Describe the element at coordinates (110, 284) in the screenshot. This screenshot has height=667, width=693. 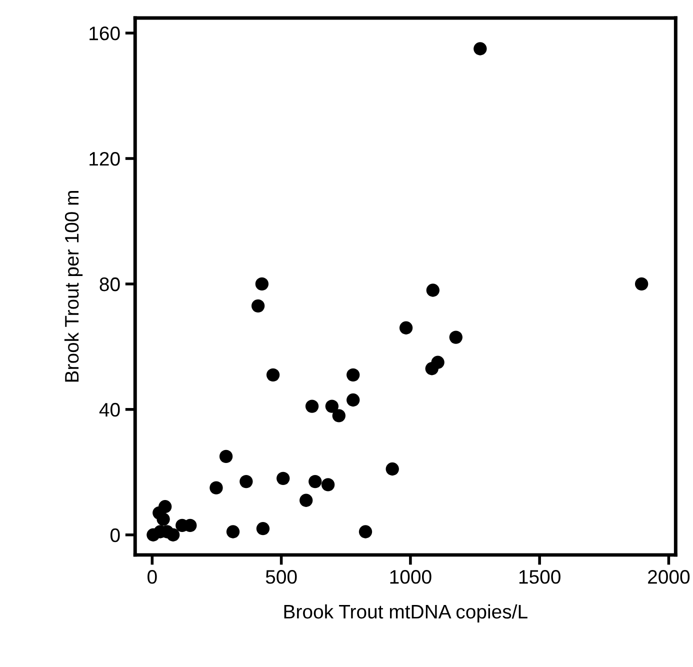
I see `y-tick-label: 80` at that location.